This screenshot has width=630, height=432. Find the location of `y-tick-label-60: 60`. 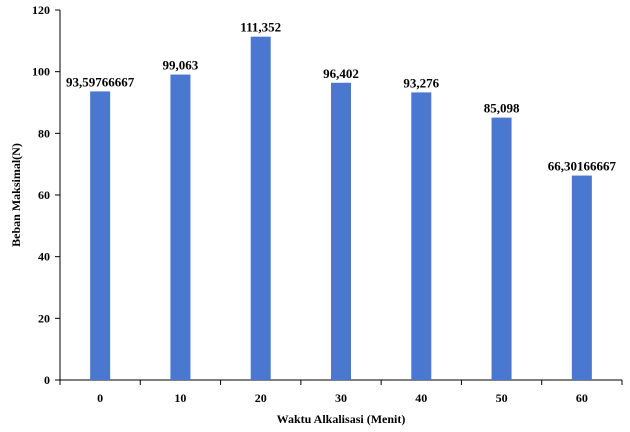

y-tick-label-60: 60 is located at coordinates (44, 195).